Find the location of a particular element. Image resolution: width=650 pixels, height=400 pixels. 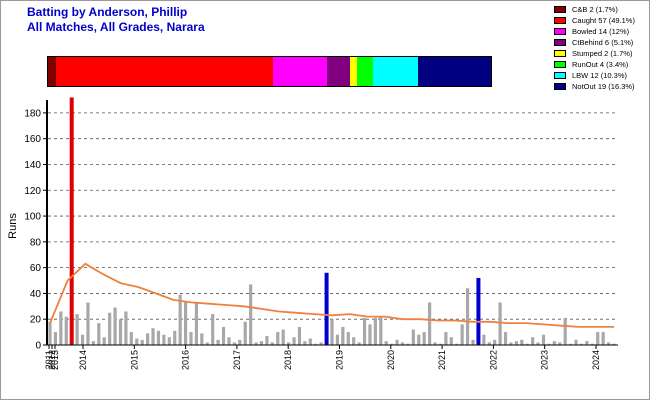

x-tick-label: 2022 is located at coordinates (493, 360).